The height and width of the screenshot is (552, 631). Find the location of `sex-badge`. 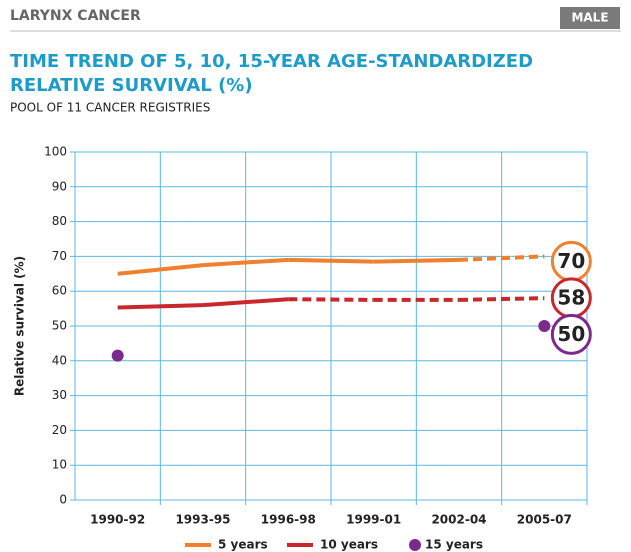

sex-badge is located at coordinates (590, 18).